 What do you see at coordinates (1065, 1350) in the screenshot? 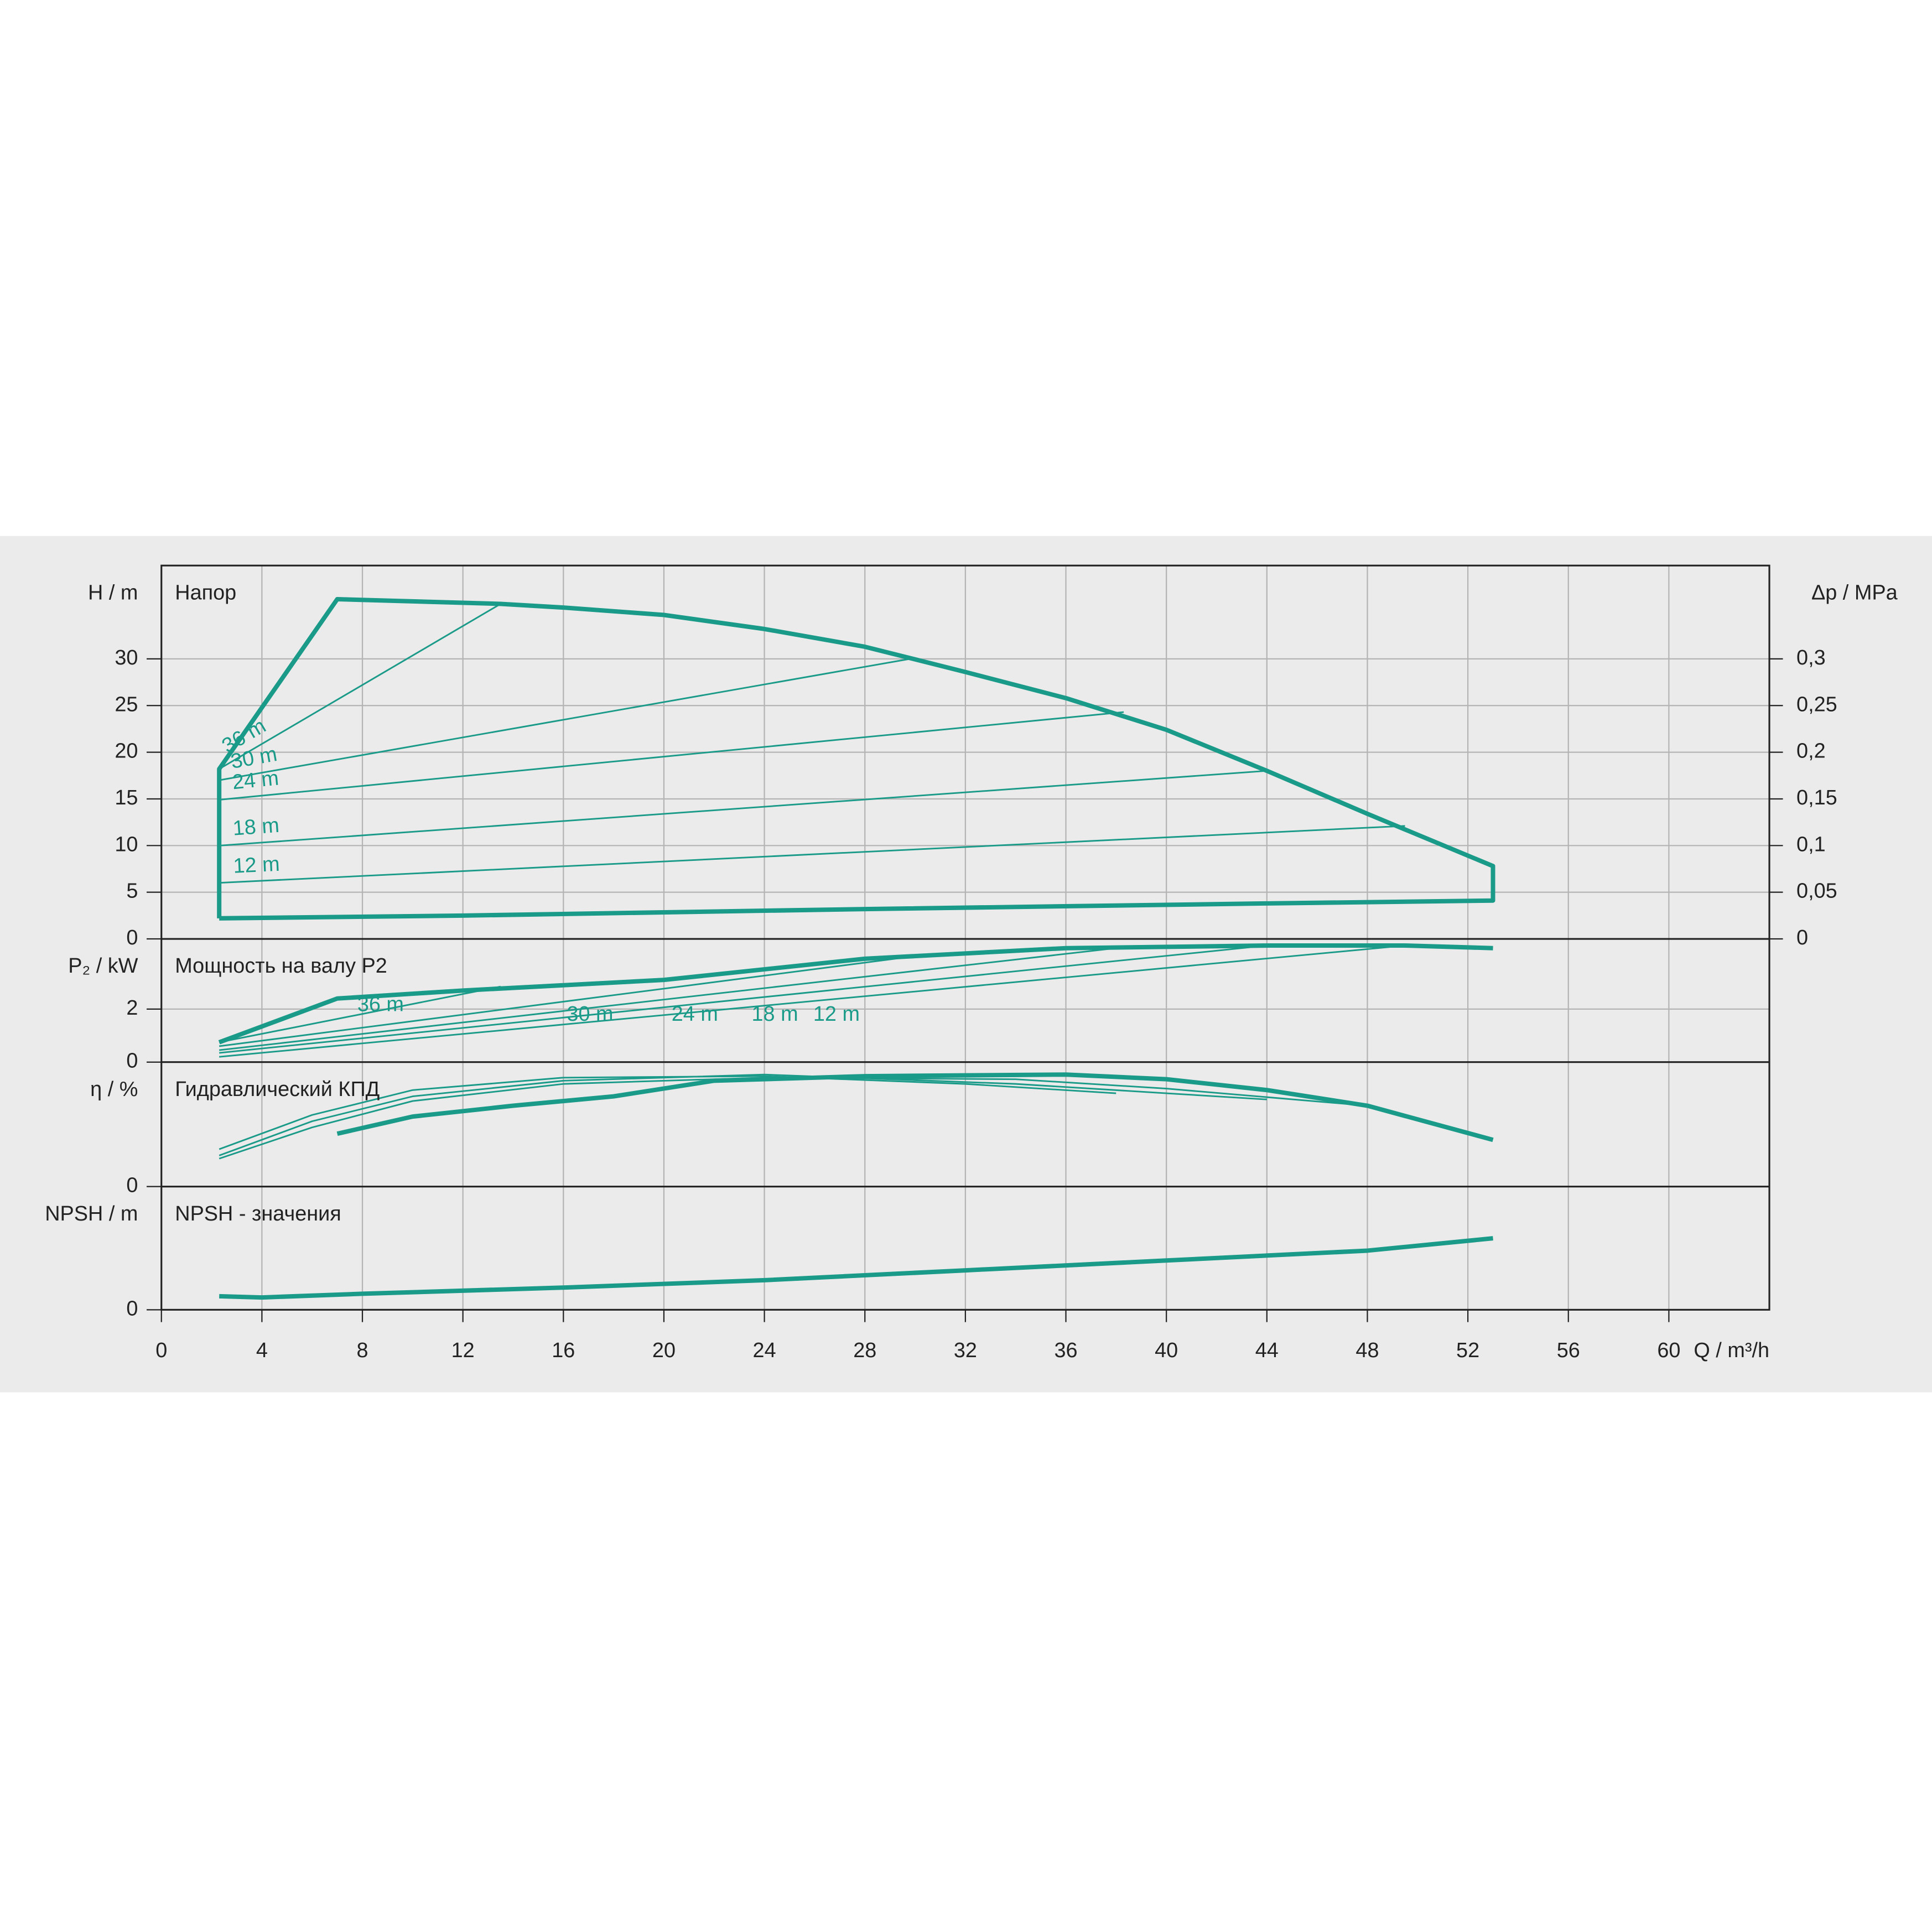
I see `x-tick-label: 36` at bounding box center [1065, 1350].